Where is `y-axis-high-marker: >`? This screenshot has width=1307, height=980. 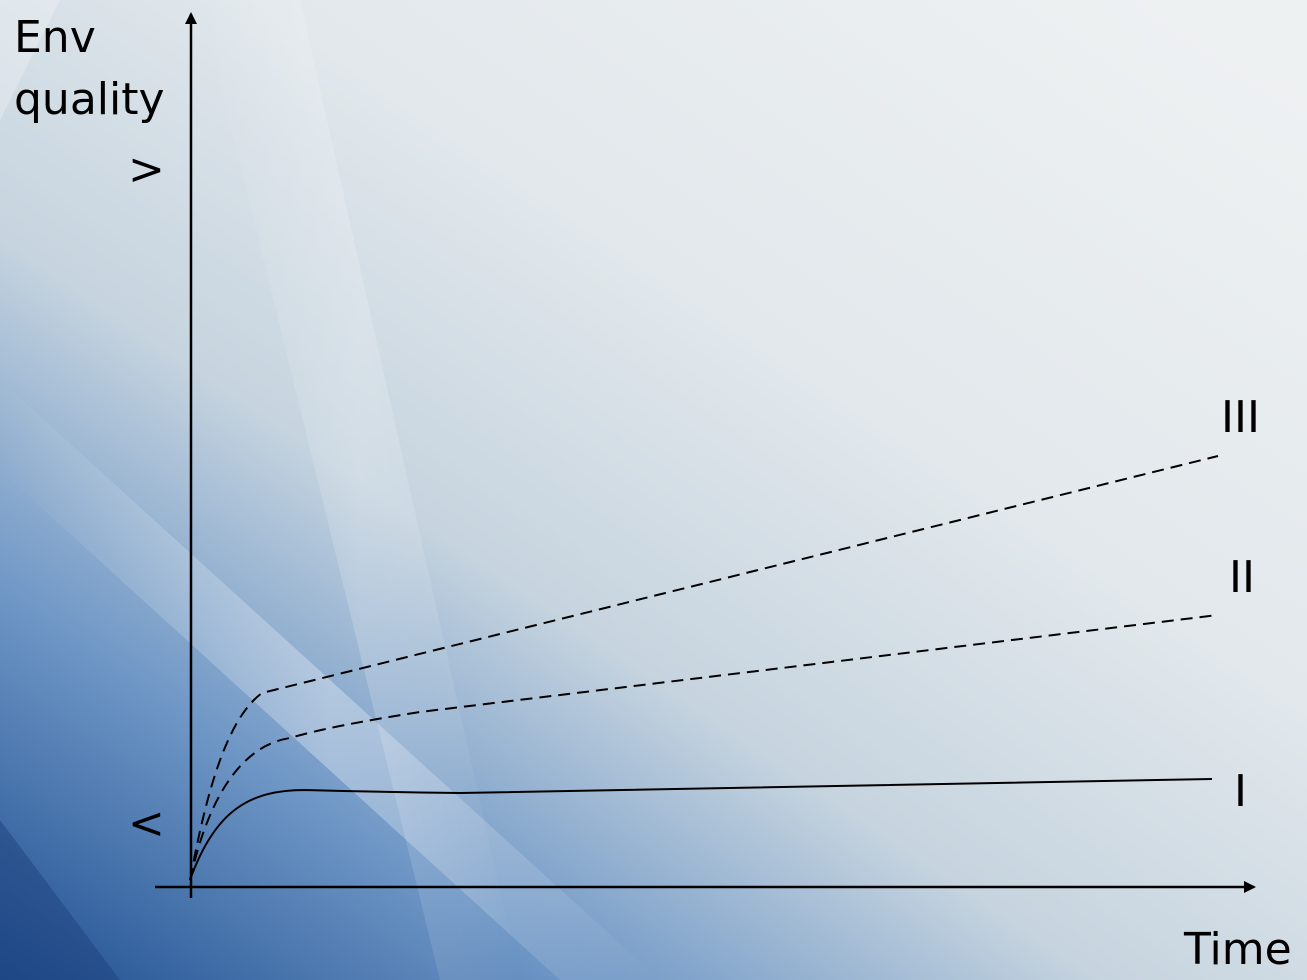 y-axis-high-marker: > is located at coordinates (146, 169).